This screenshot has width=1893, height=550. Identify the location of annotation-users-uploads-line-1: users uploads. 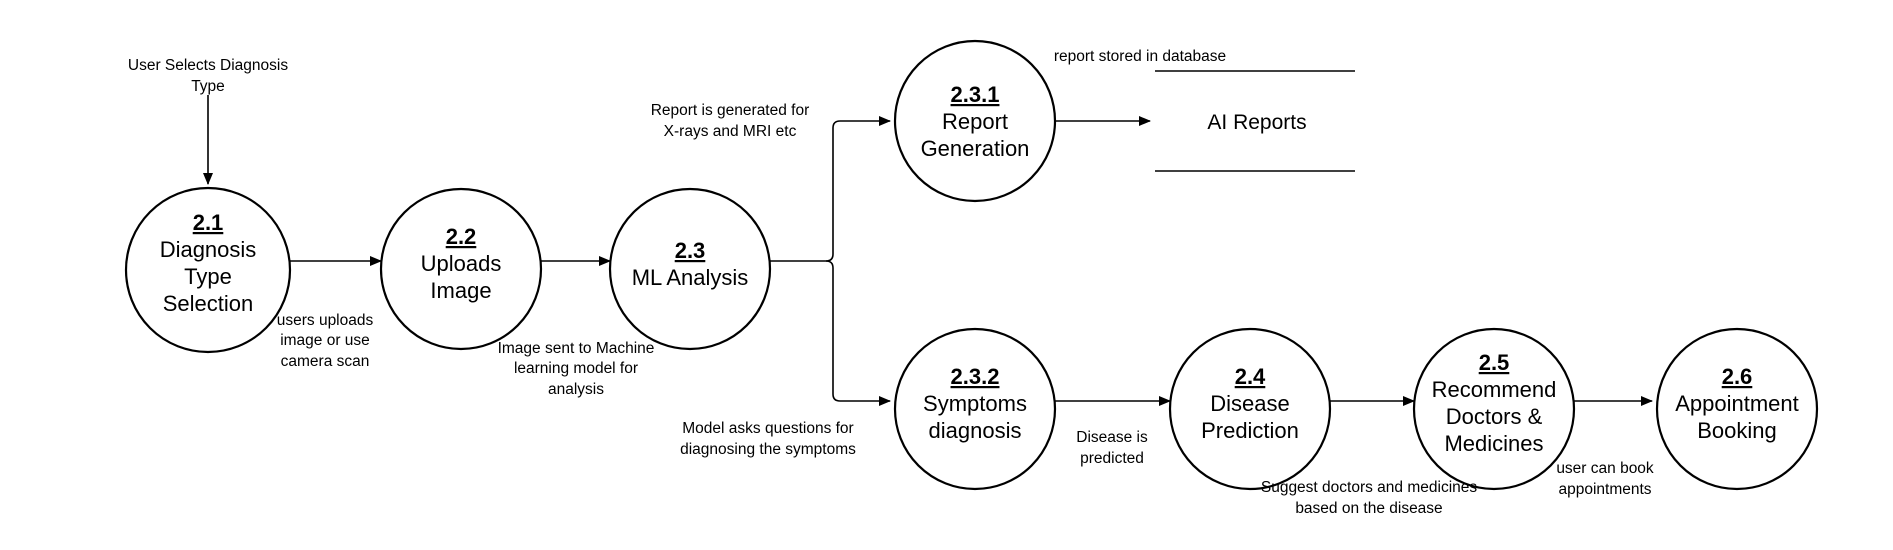
(325, 320).